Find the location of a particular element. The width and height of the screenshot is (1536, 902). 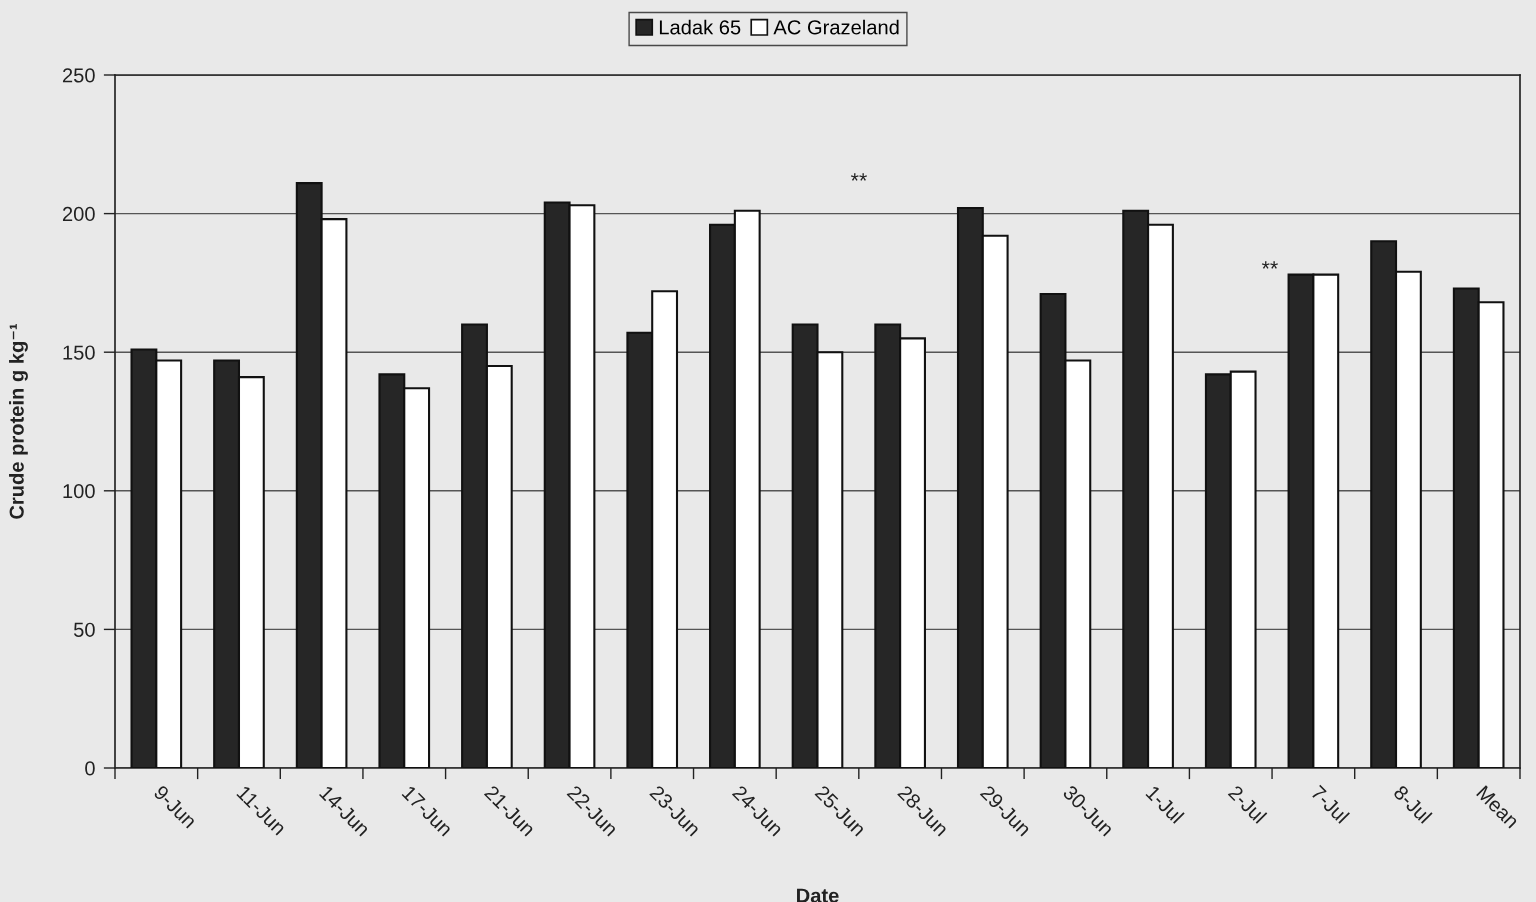

legend-label: AC Grazeland is located at coordinates (836, 27).